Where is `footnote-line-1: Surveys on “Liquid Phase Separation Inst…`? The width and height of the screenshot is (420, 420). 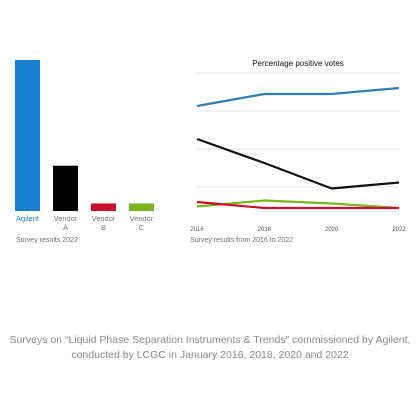
footnote-line-1: Surveys on “Liquid Phase Separation Inst… is located at coordinates (210, 340).